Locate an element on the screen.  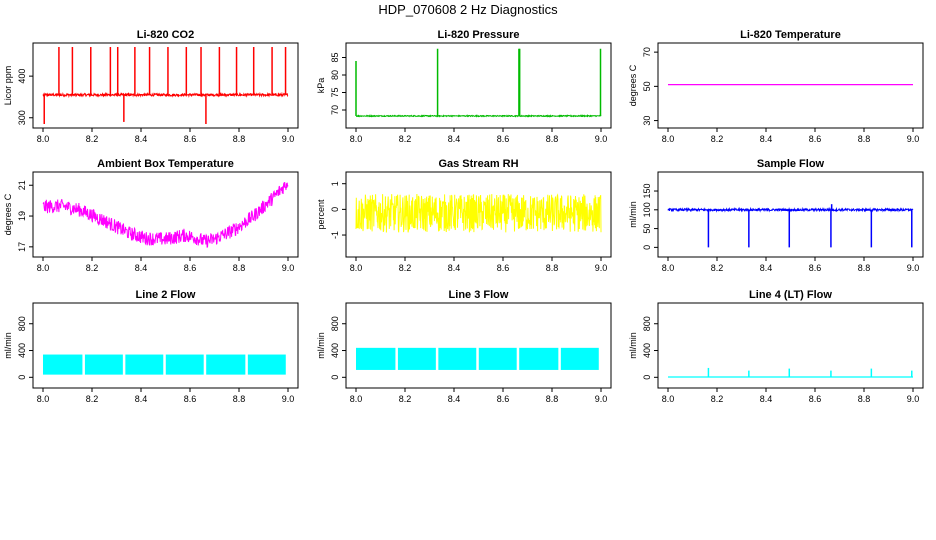
y-tick-label: 50 is located at coordinates (647, 229).